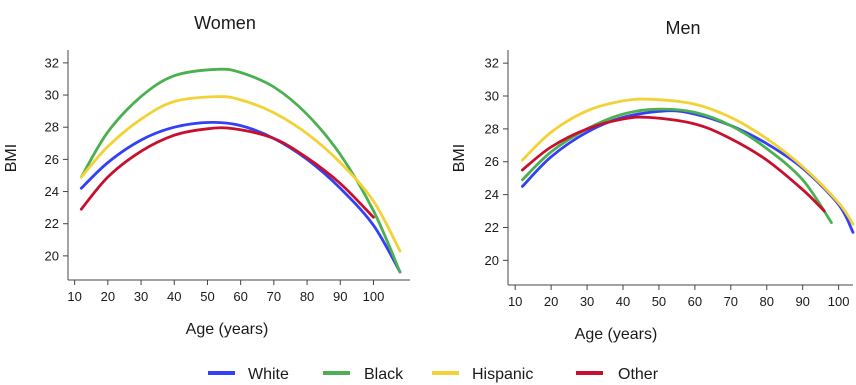 This screenshot has height=385, width=856. I want to click on men-x-tick-label: 40, so click(623, 301).